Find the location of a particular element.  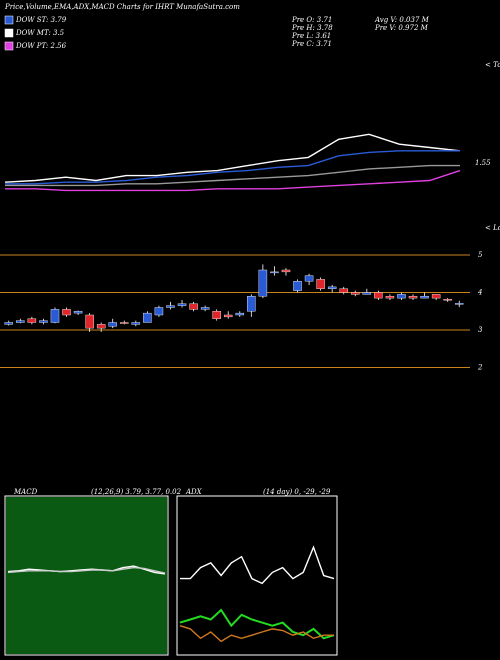

info-text: Pre V: 0.972 M is located at coordinates (401, 28).